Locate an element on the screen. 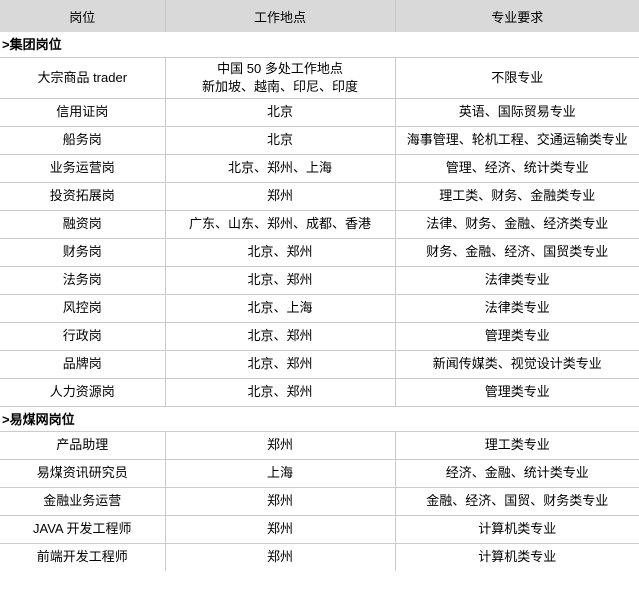 Image resolution: width=639 pixels, height=594 pixels. requirement-cell: 法律、财务、金融、经济类专业 is located at coordinates (517, 224).